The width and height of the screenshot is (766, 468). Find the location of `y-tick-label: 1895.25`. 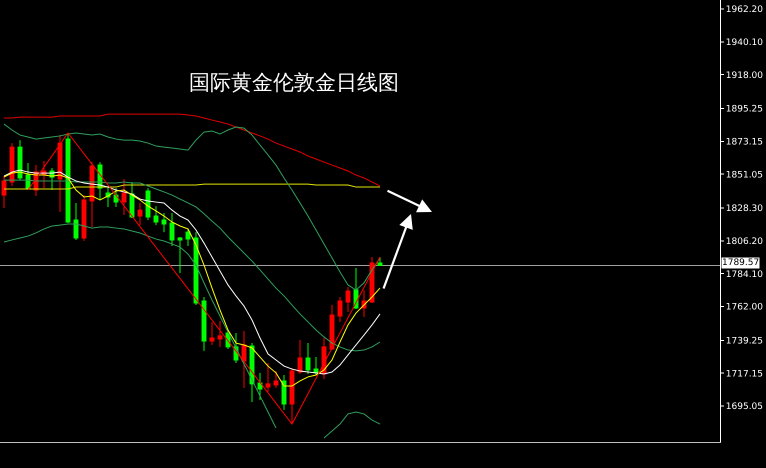

y-tick-label: 1895.25 is located at coordinates (745, 109).